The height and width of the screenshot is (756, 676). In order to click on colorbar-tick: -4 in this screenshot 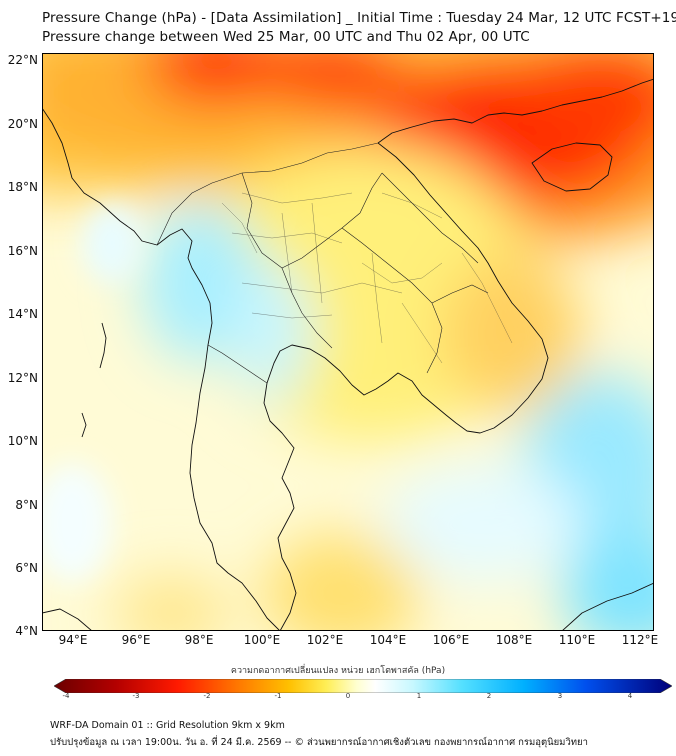, I will do `click(66, 696)`.